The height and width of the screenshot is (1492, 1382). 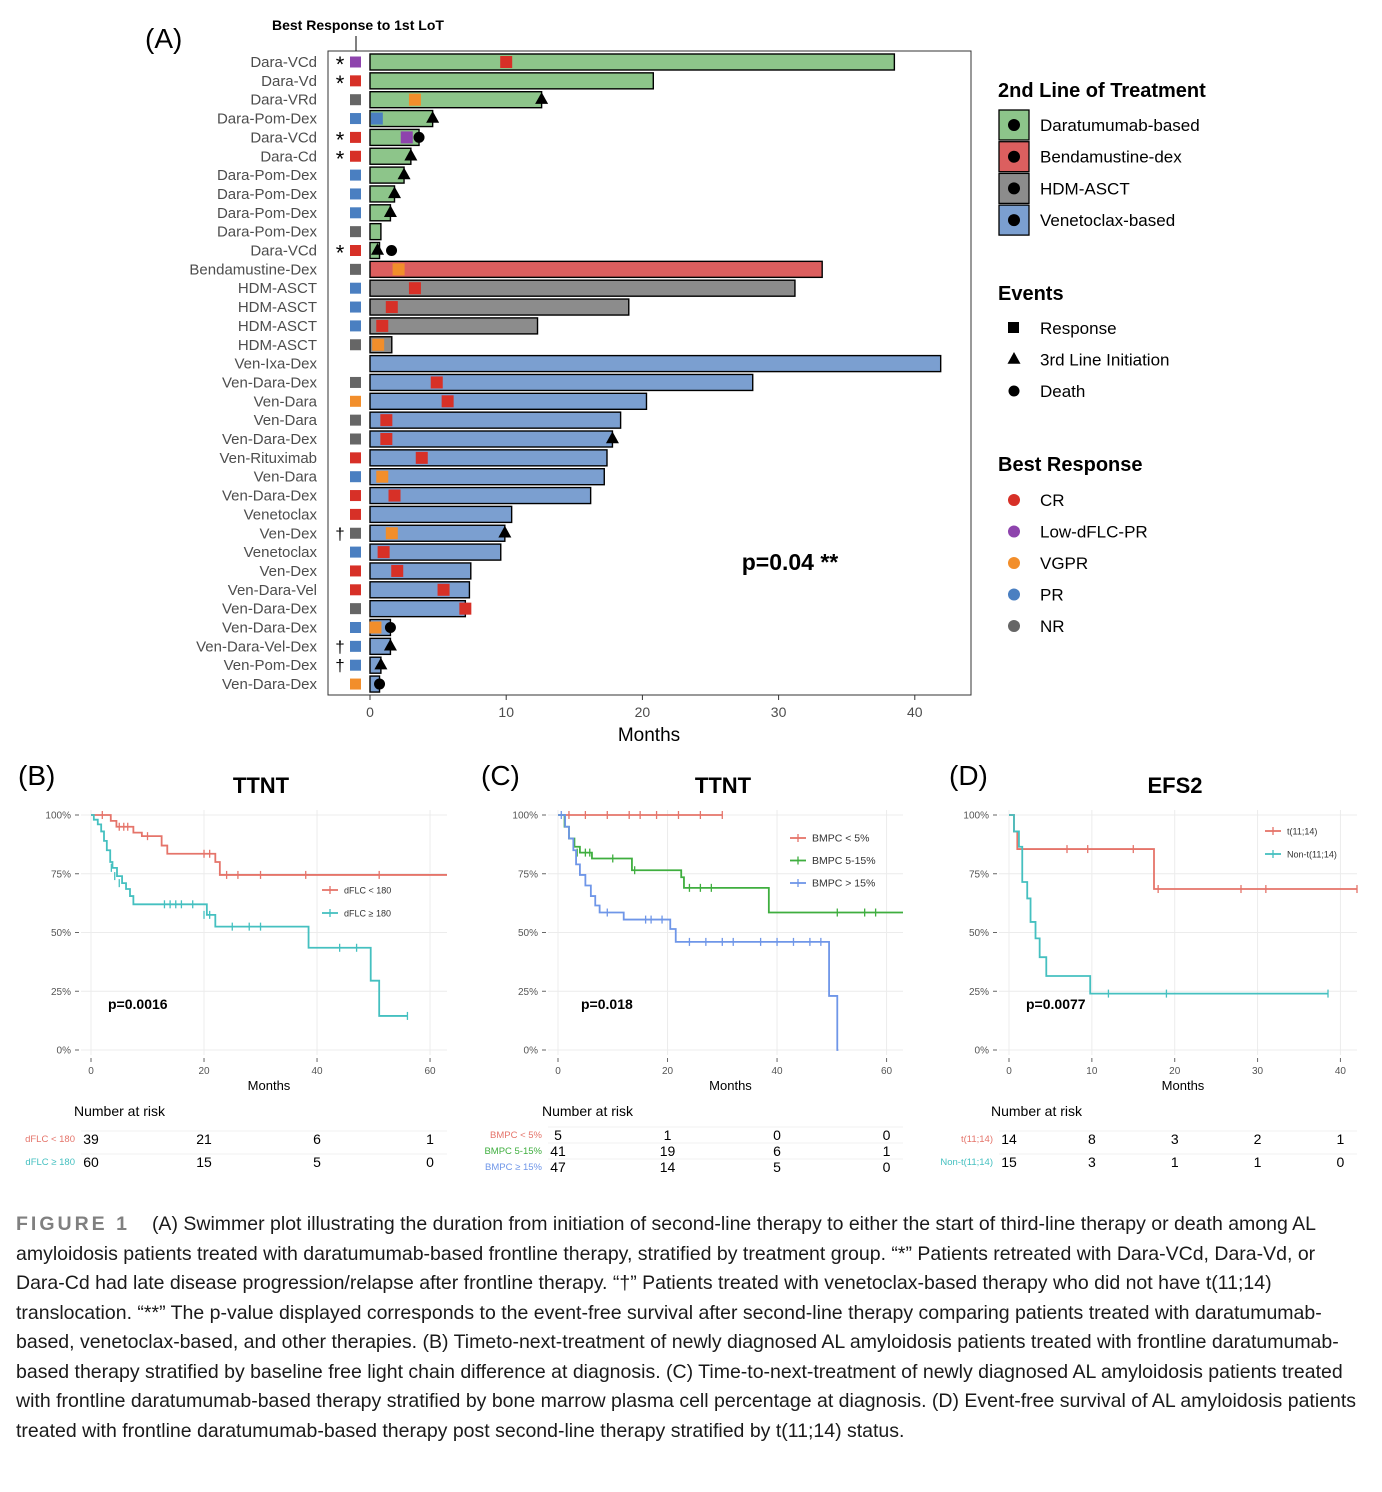 What do you see at coordinates (50, 1139) in the screenshot?
I see `risk-table-row-name: dFLC < 180` at bounding box center [50, 1139].